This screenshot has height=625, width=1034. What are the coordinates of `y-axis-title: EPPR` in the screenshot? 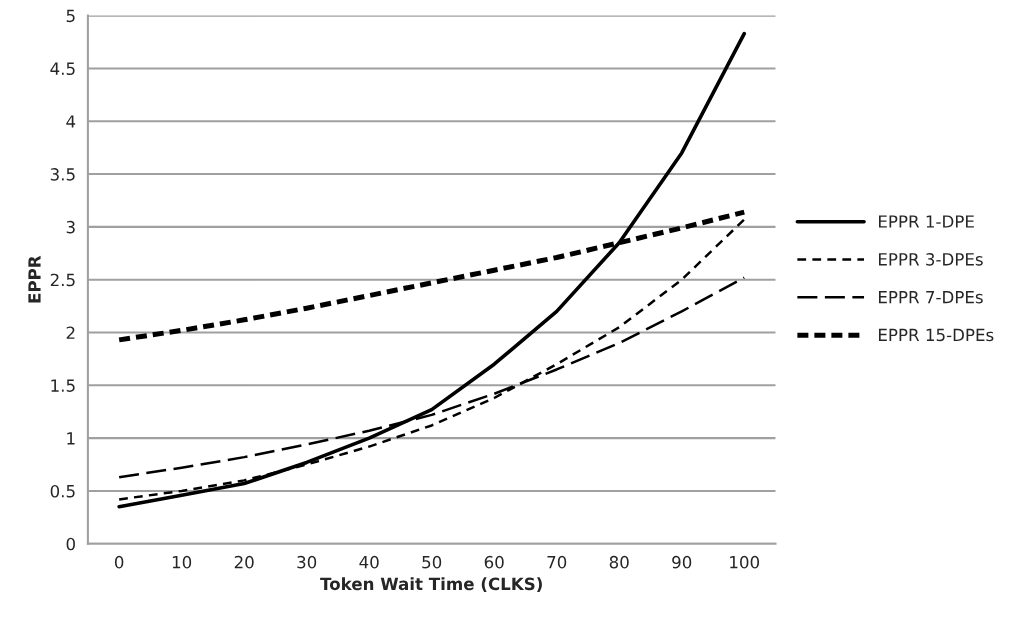 It's located at (34, 279).